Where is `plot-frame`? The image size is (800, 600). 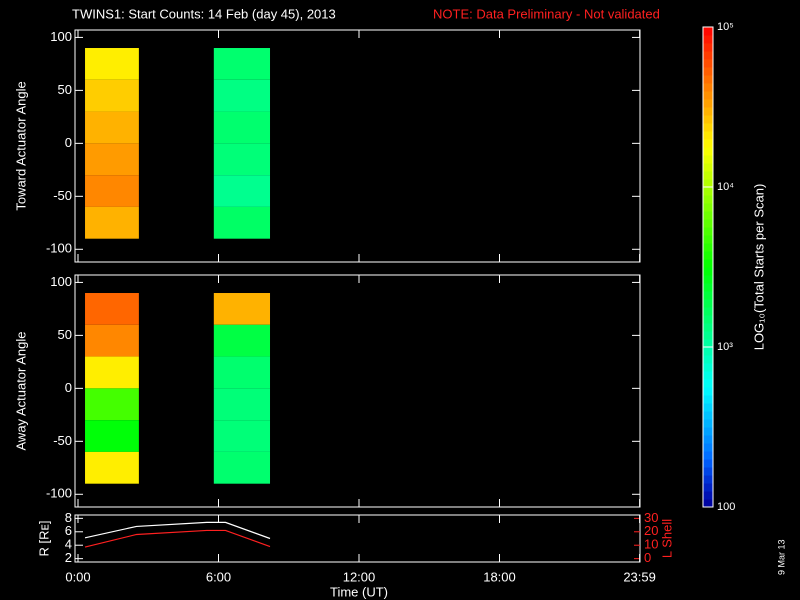 plot-frame is located at coordinates (357, 538).